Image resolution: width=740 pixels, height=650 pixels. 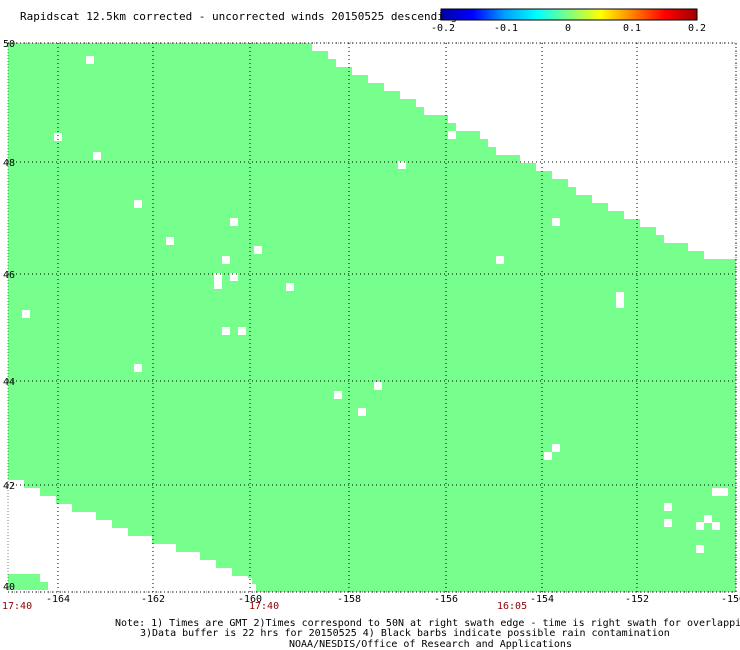 I want to click on lon-label-152: -152, so click(x=637, y=599).